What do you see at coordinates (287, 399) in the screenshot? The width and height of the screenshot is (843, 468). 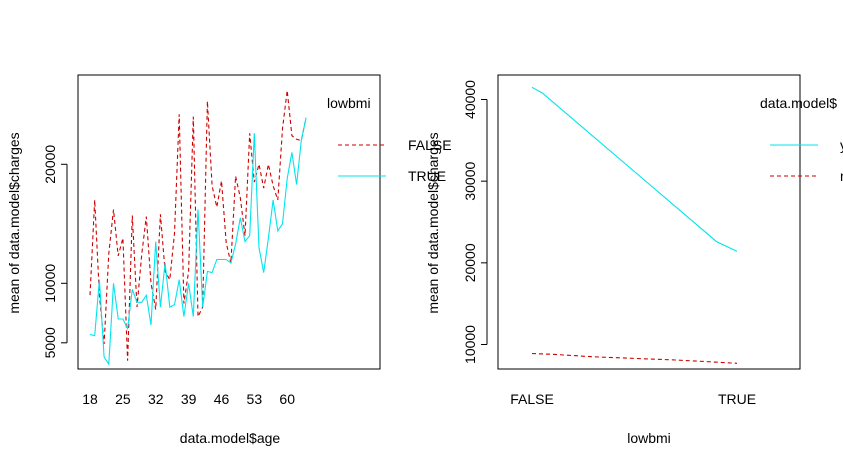 I see `left-x-tick-label: 60` at bounding box center [287, 399].